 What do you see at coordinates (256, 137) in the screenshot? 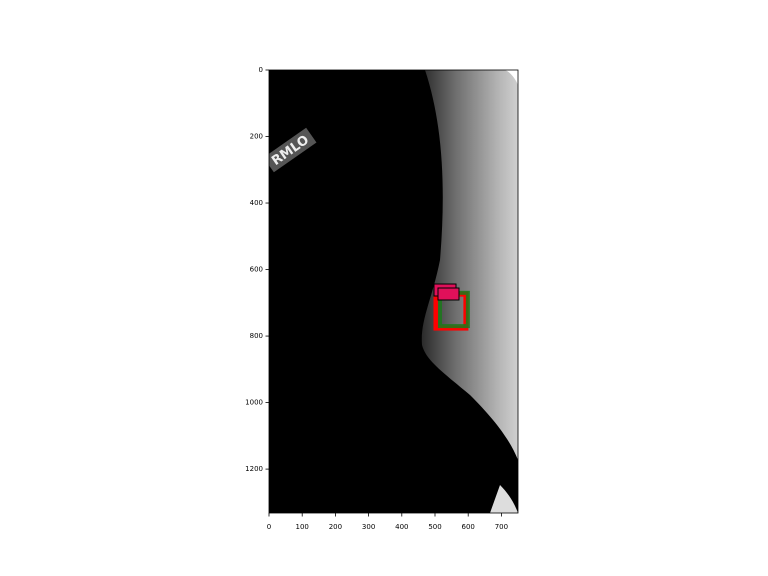
I see `y-tick-label: 200` at bounding box center [256, 137].